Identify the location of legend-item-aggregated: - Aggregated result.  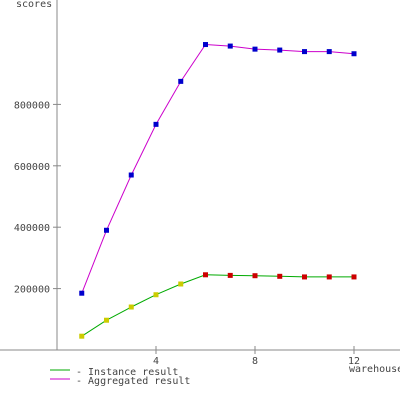
(120, 381).